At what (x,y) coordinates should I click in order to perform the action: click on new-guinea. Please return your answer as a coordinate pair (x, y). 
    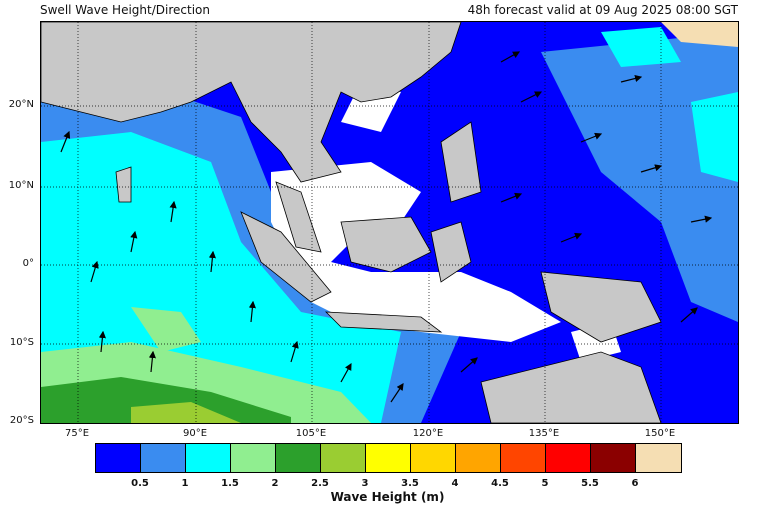
    Looking at the image, I should click on (601, 307).